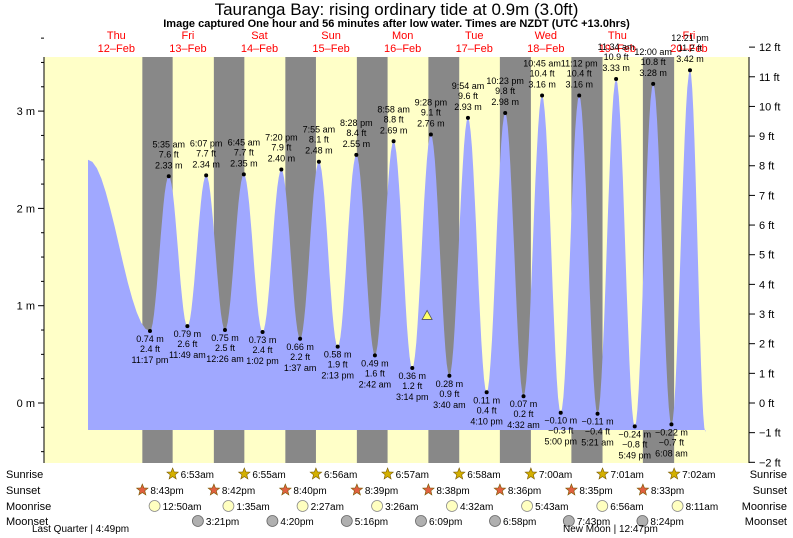 Image resolution: width=793 pixels, height=538 pixels. What do you see at coordinates (689, 36) in the screenshot?
I see `day-of-week-label: Fri` at bounding box center [689, 36].